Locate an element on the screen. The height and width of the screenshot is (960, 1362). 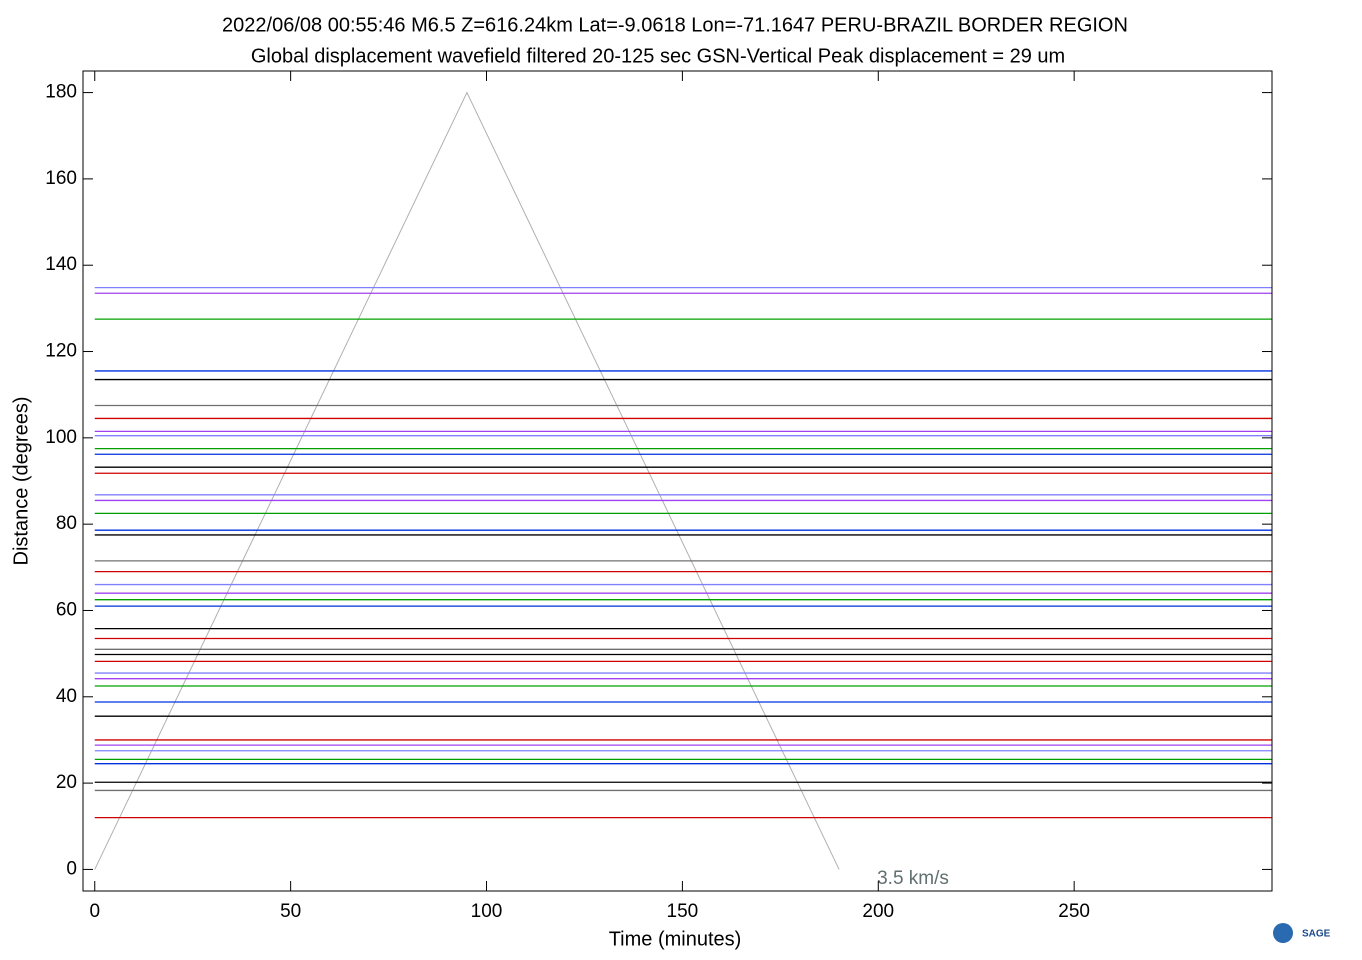
y-tick-label: 20 is located at coordinates (66, 782).